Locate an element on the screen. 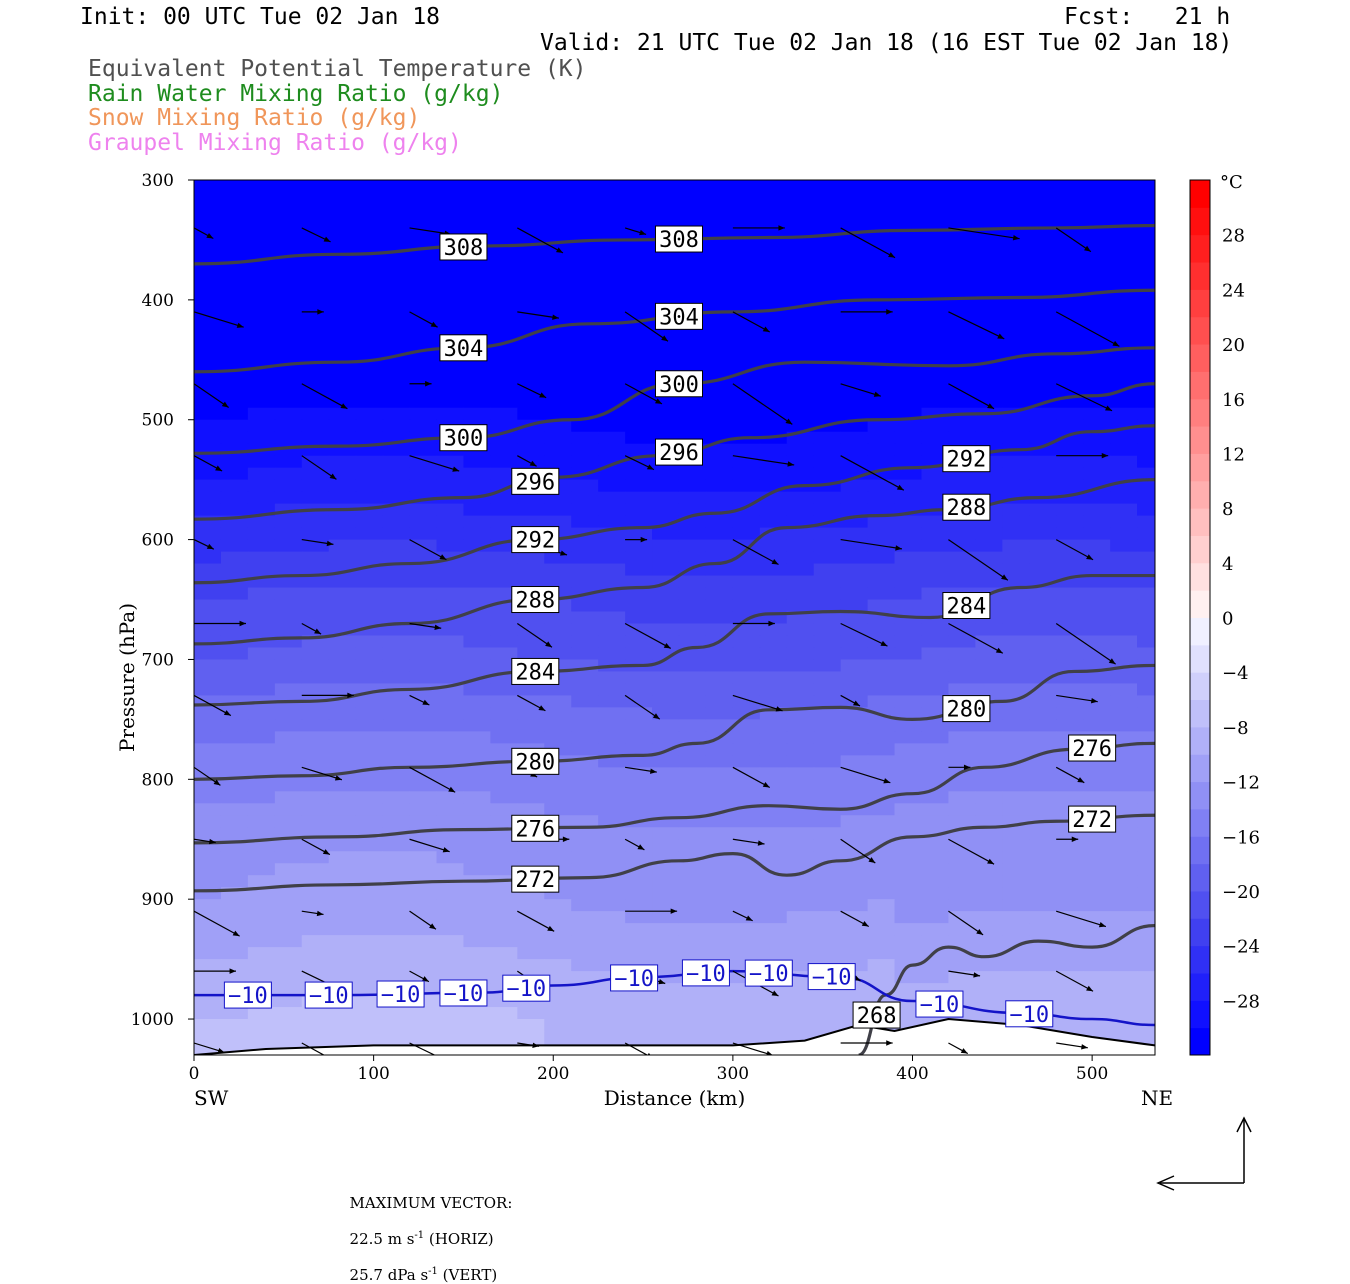  colorbar-frame is located at coordinates (1200, 617).